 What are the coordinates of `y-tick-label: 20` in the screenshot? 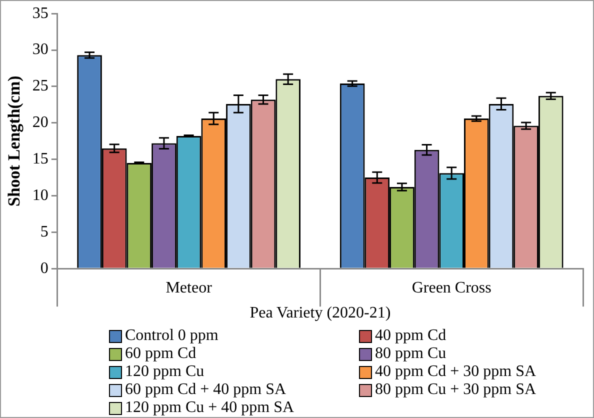 It's located at (40, 123).